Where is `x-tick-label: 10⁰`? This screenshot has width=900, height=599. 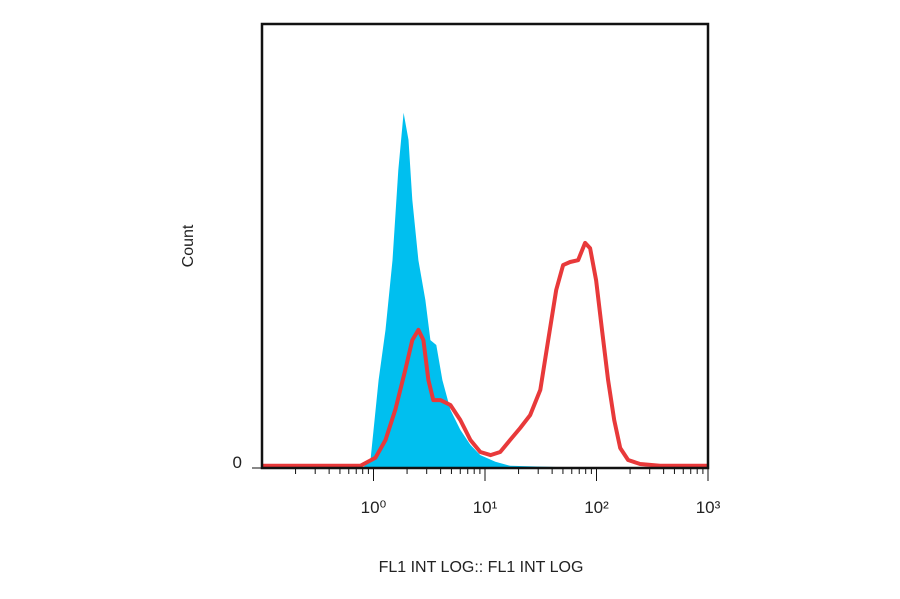
x-tick-label: 10⁰ is located at coordinates (374, 507).